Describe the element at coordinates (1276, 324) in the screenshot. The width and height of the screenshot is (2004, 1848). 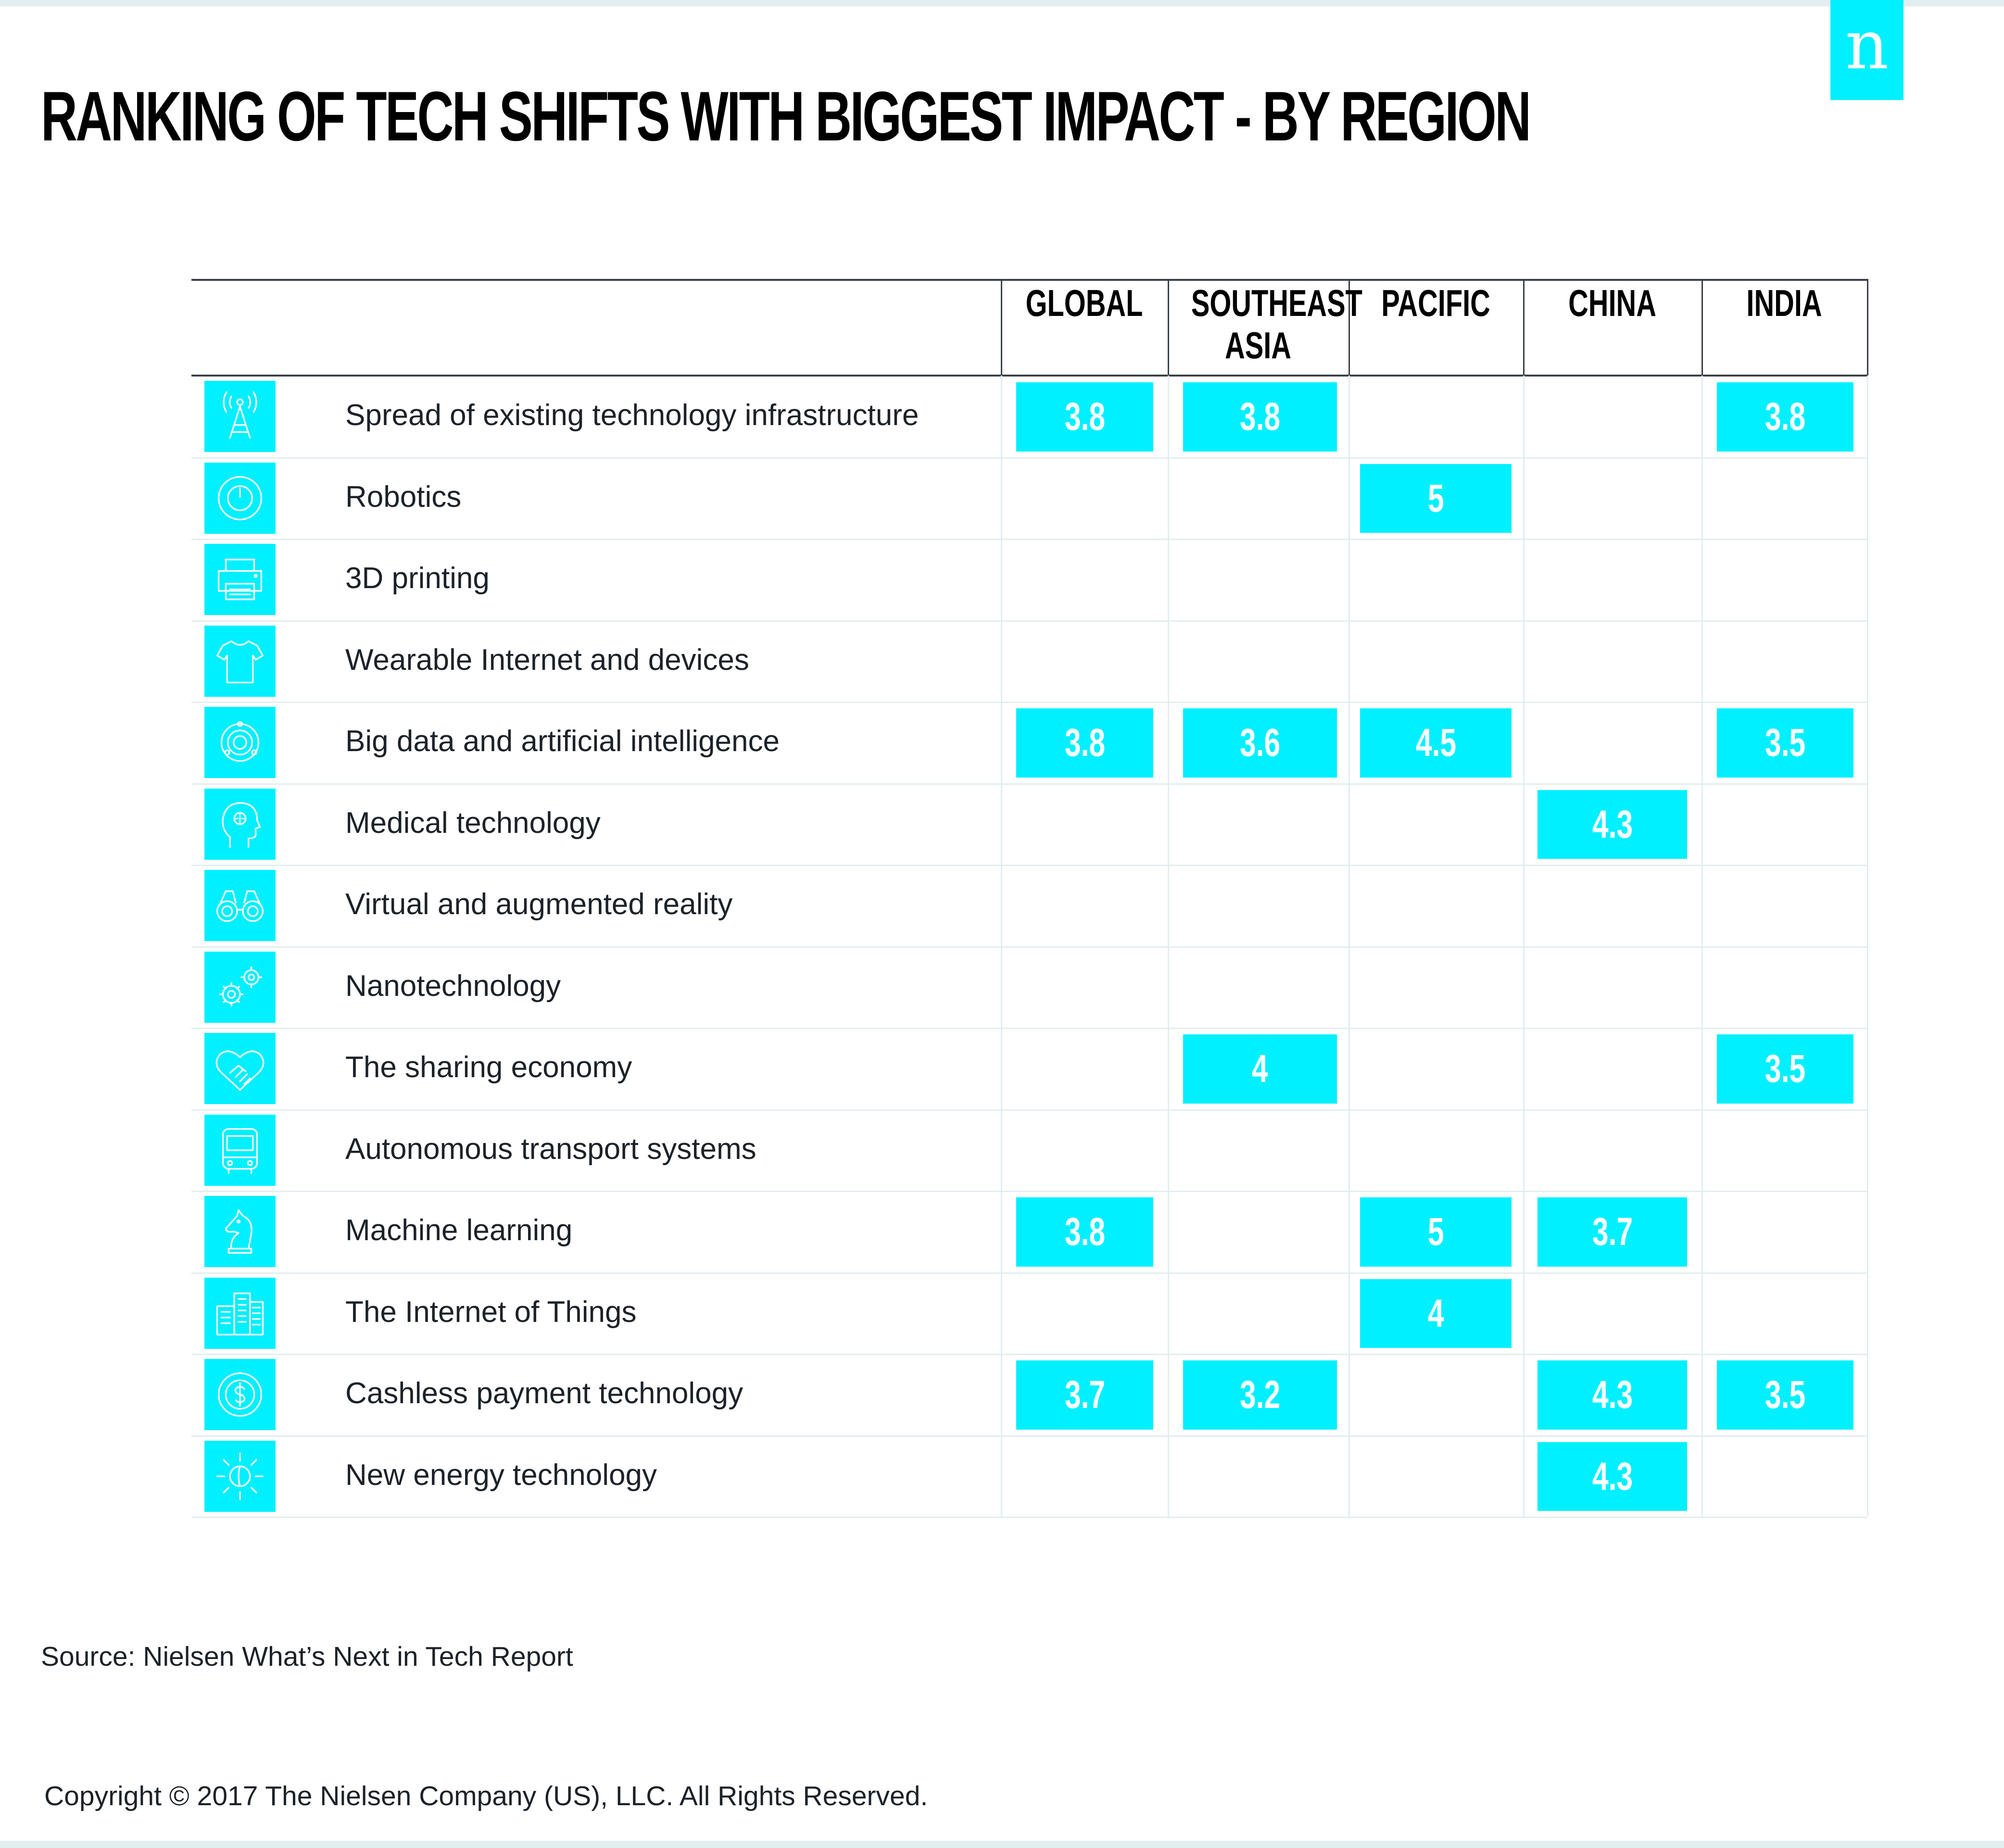
I see `column-header: SOUTHEAST ASIA` at that location.